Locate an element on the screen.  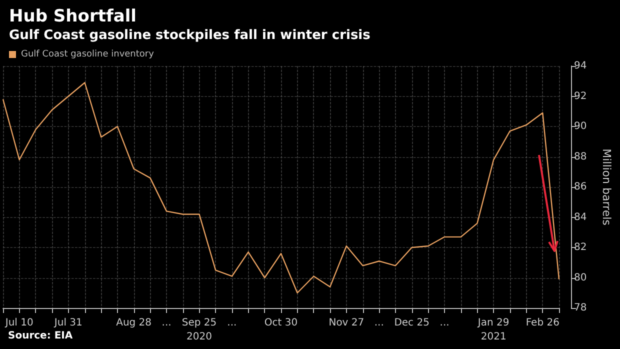
chart-subtitle: Gulf Coast gasoline stockpiles fall in winter crisis is located at coordinates (190, 35).